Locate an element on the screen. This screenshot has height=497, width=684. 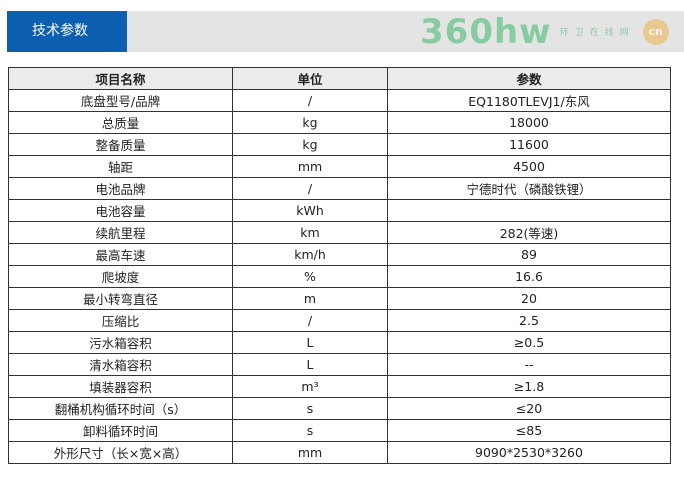
table-row: 污水箱容积 L ≥0.5 is located at coordinates (339, 342).